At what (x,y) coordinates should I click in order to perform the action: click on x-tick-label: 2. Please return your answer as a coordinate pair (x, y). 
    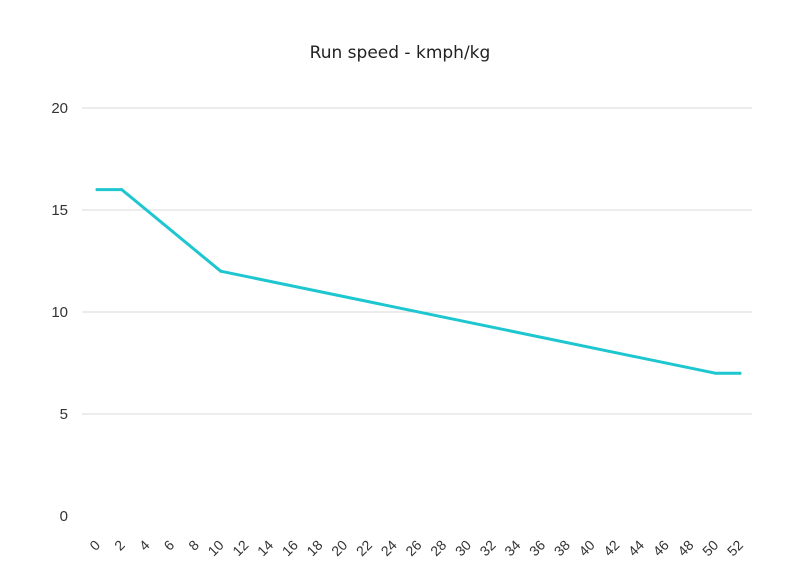
    Looking at the image, I should click on (119, 545).